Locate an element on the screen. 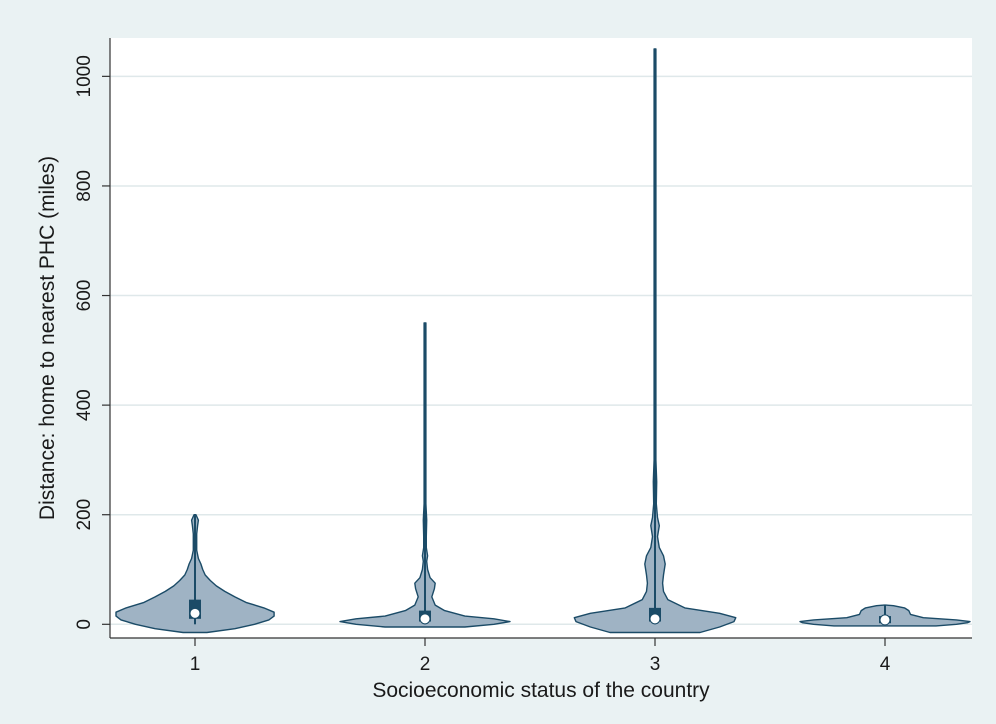 The height and width of the screenshot is (724, 996). x-tick-label: 4 is located at coordinates (885, 664).